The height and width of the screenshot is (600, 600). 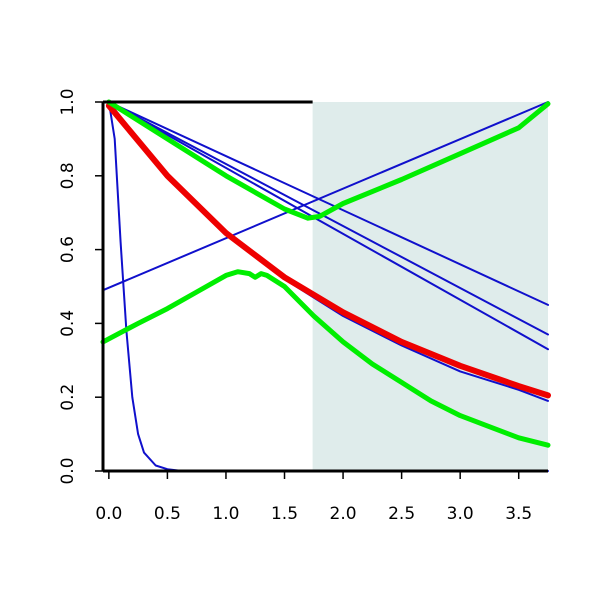 What do you see at coordinates (108, 514) in the screenshot?
I see `x-tick-label: 0.0` at bounding box center [108, 514].